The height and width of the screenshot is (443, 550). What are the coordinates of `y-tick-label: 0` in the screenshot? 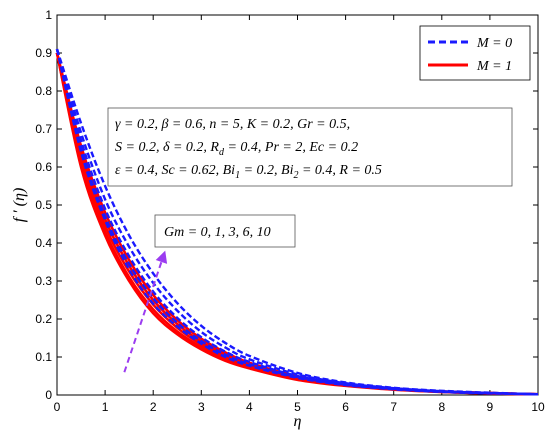 It's located at (48, 395).